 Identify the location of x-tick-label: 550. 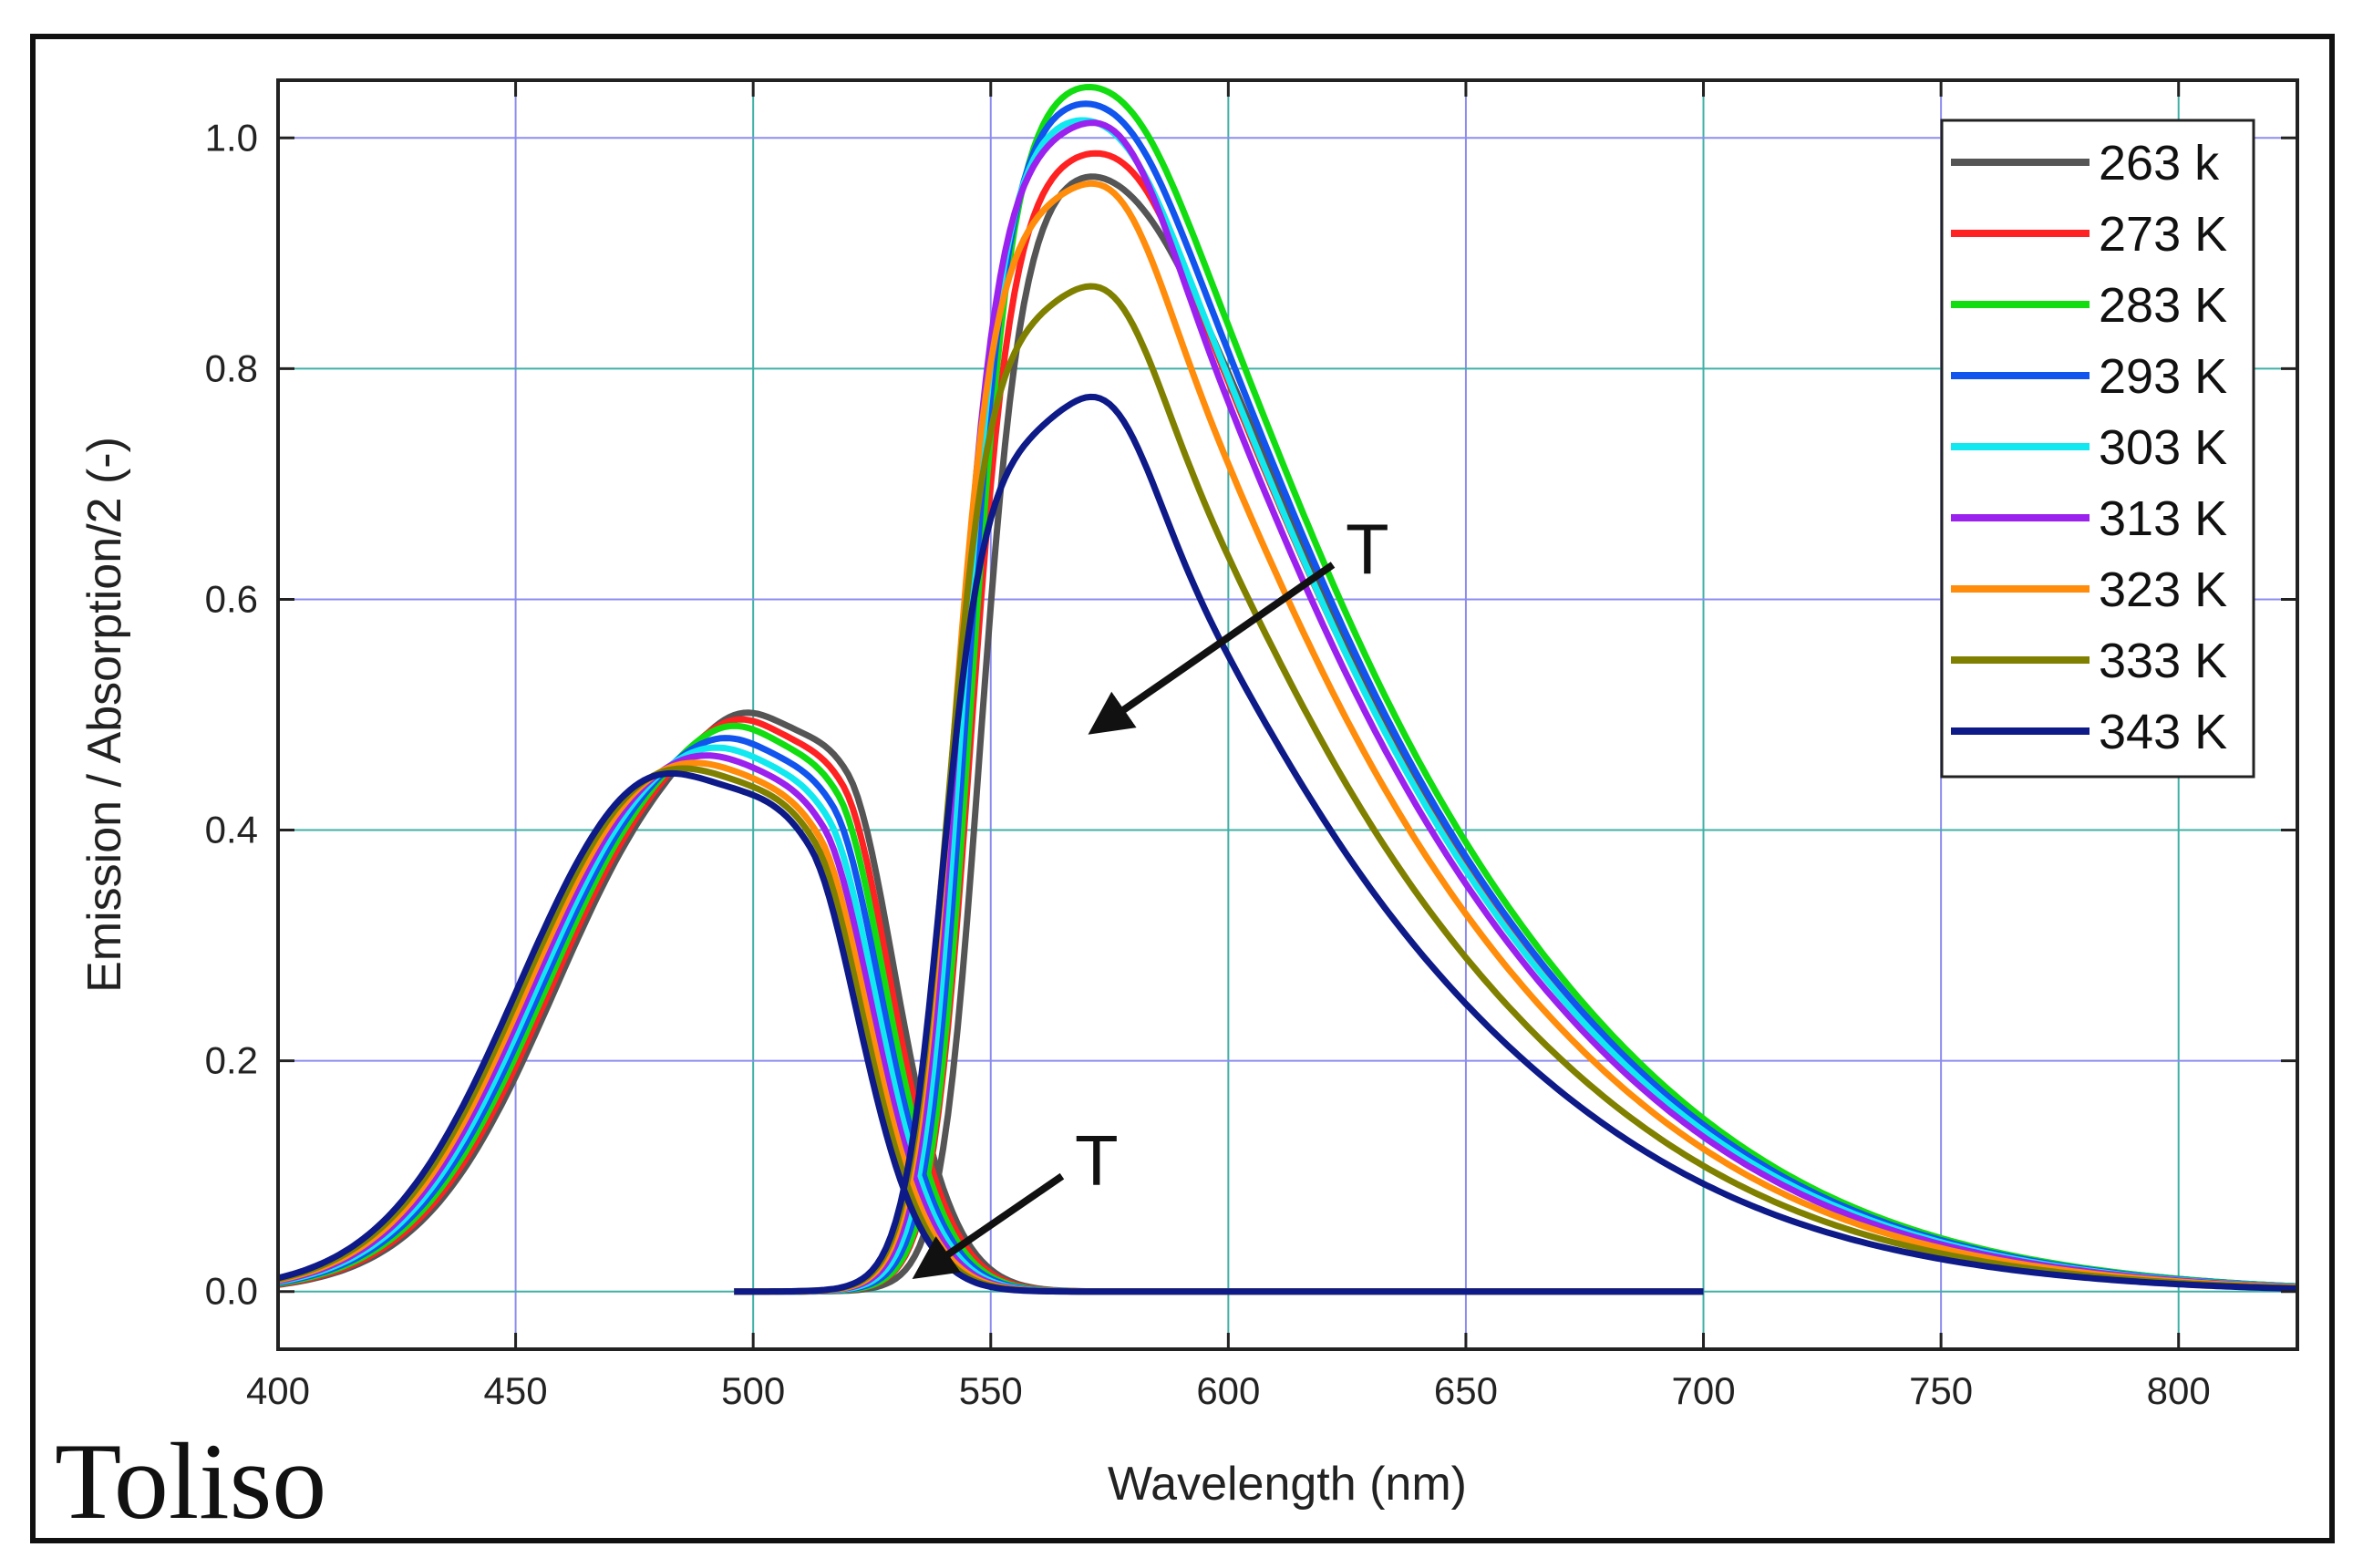
(991, 1390).